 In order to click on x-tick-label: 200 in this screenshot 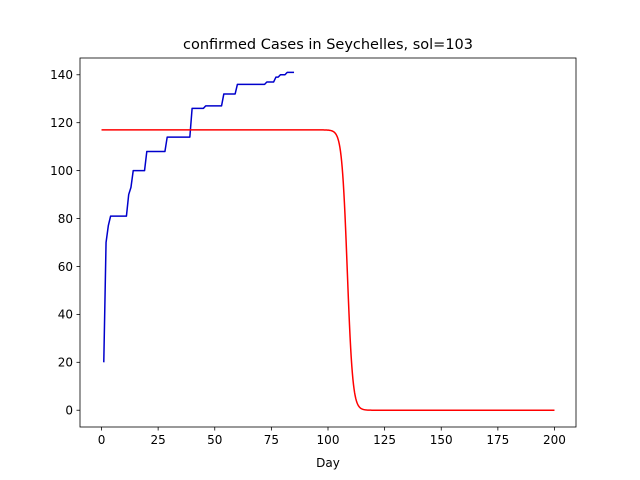, I will do `click(554, 440)`.